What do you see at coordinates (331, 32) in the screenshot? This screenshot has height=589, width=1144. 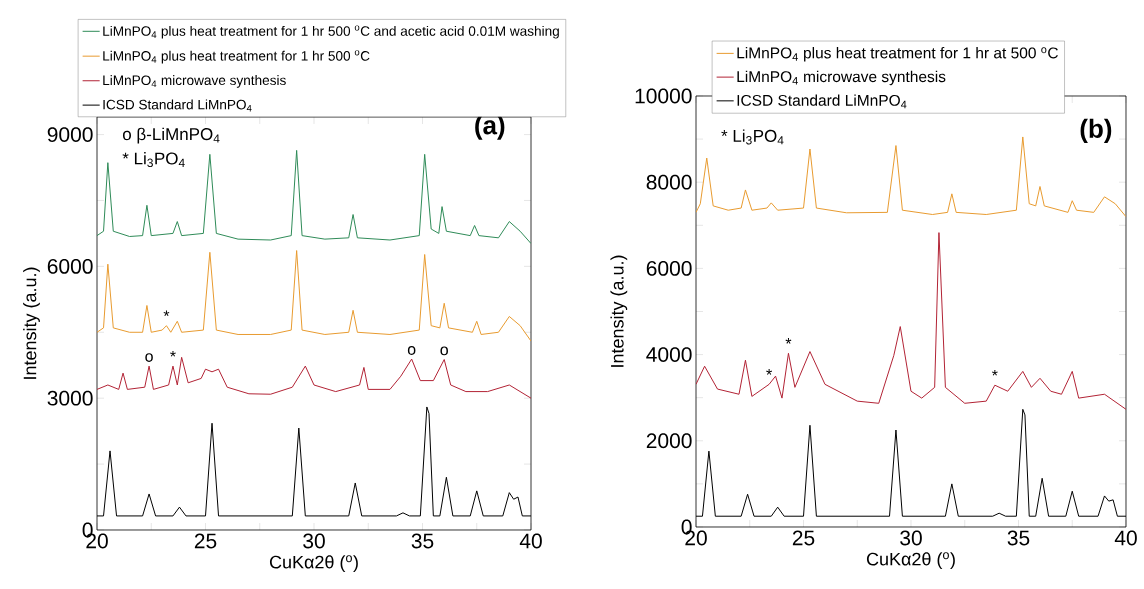 I see `legend-label: LiMnPO$_{4}$ plus heat treatment for 1 hr 500 $^{o}$C and acetic acid 0.01M washing` at bounding box center [331, 32].